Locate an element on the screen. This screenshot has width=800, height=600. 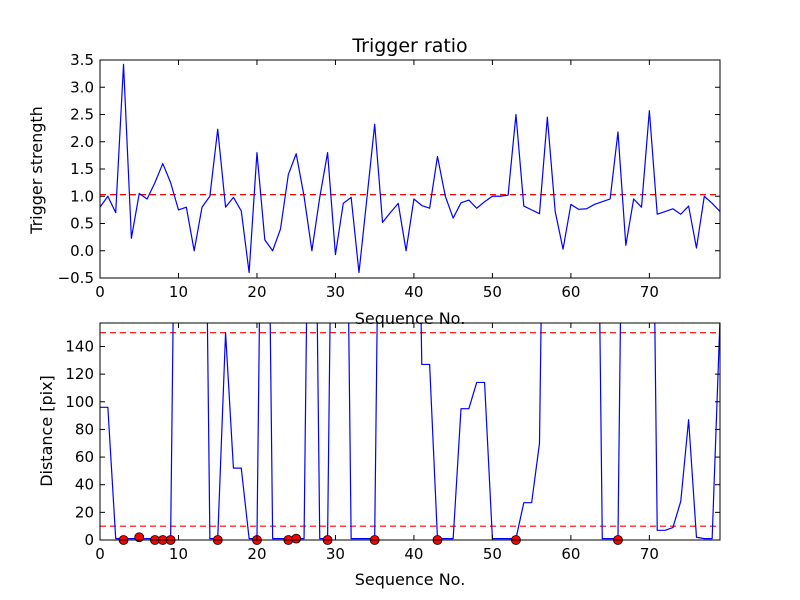
y-tick-label: 3.0 is located at coordinates (82, 87).